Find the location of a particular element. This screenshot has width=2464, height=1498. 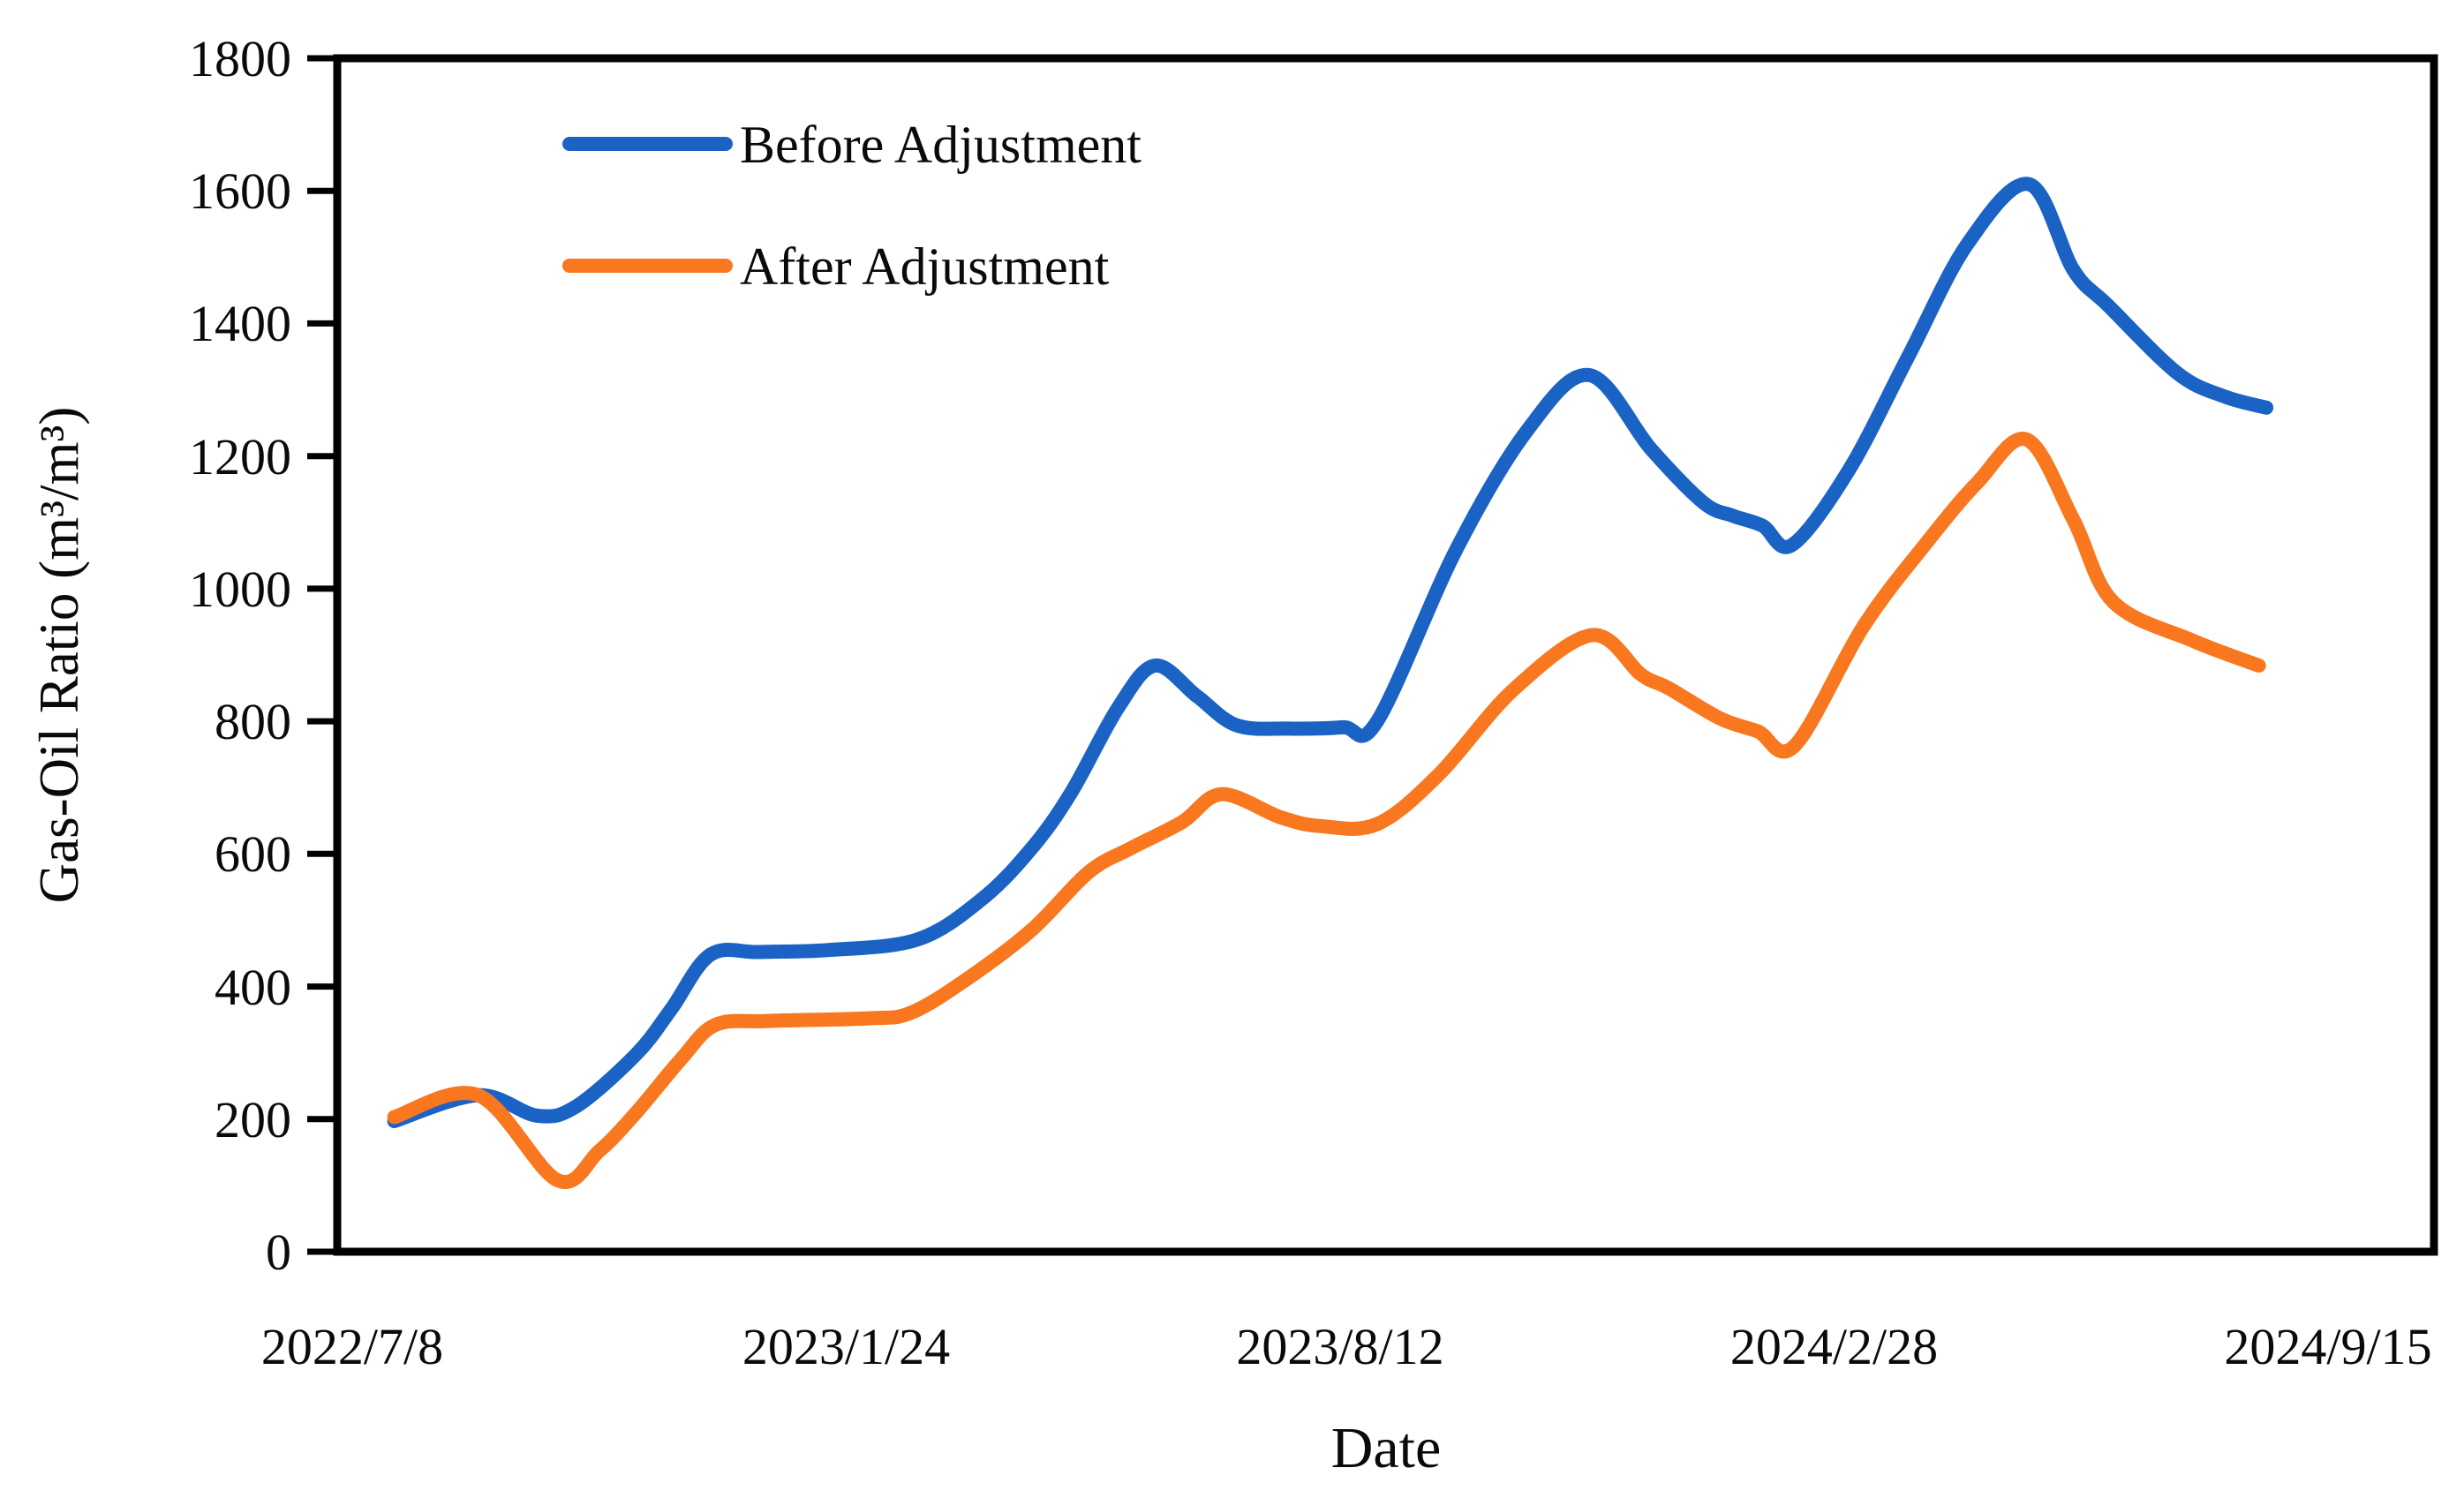

x-tick-1: 2022/7/8 is located at coordinates (352, 1346).